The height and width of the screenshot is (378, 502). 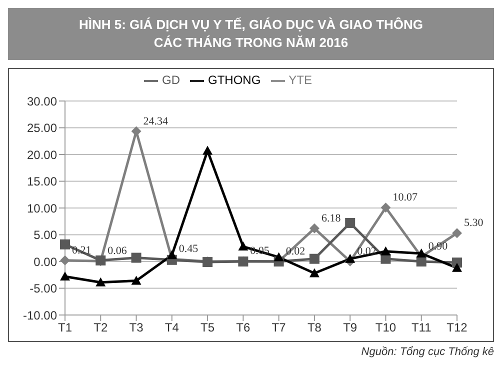 I want to click on x-tick-label: T7, so click(x=279, y=327).